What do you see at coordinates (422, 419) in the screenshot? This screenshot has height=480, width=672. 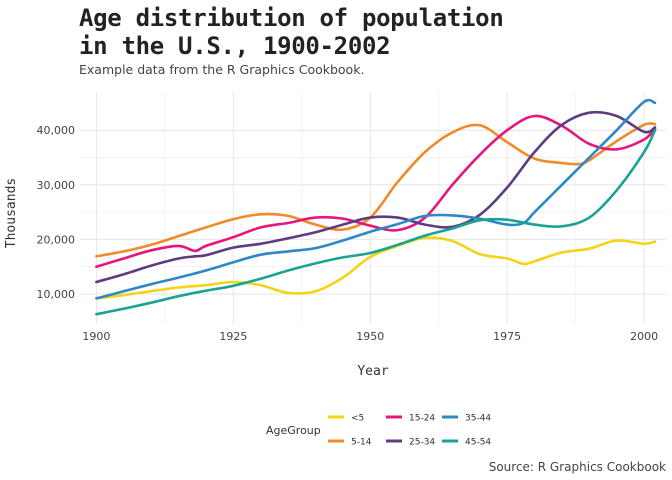 I see `legend-label-15-24: 15-24` at bounding box center [422, 419].